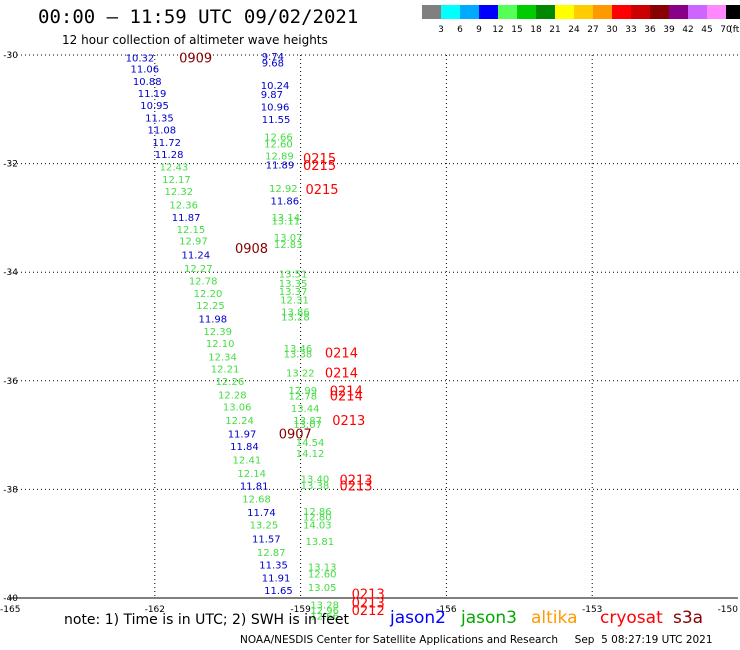 The height and width of the screenshot is (650, 740). I want to click on wave-height-label: 9.68, so click(273, 64).